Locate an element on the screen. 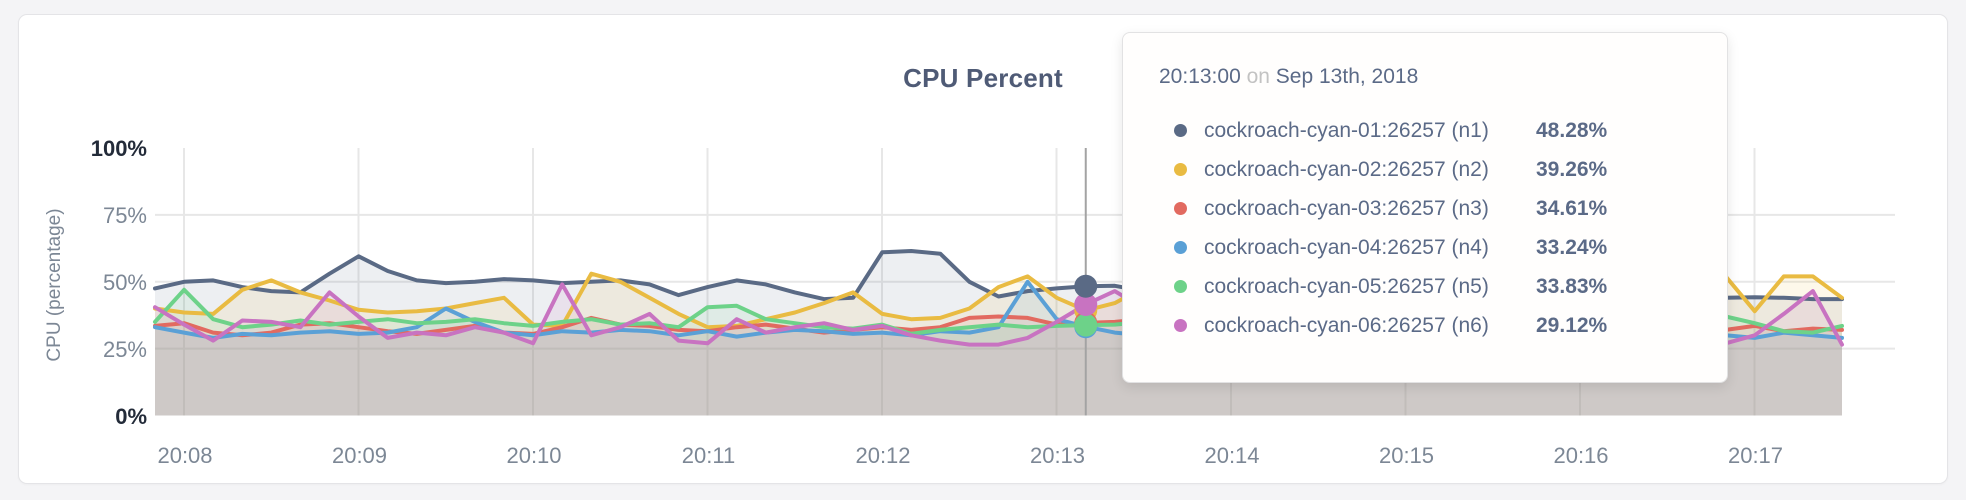 The height and width of the screenshot is (500, 1966). tooltip-series-row: cockroach-cyan-03:26257 (n3) 34.61% is located at coordinates (1433, 208).